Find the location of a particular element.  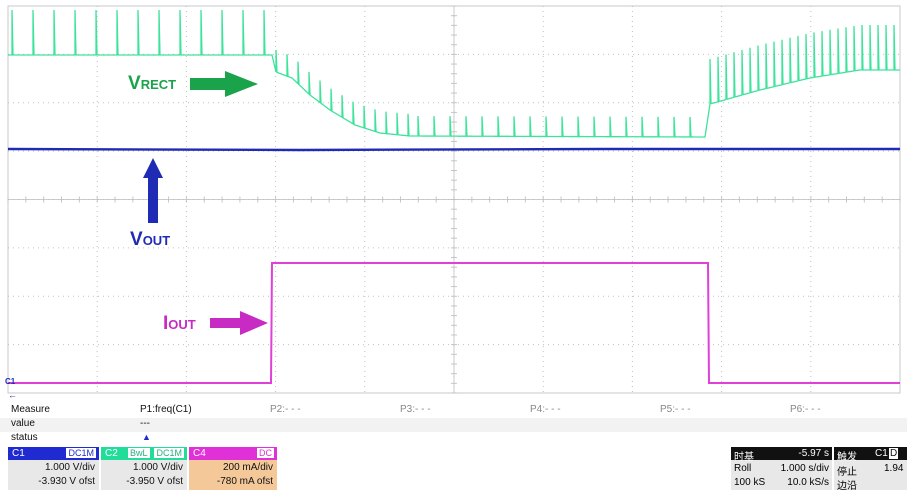

vout-label-main: V is located at coordinates (136, 239).